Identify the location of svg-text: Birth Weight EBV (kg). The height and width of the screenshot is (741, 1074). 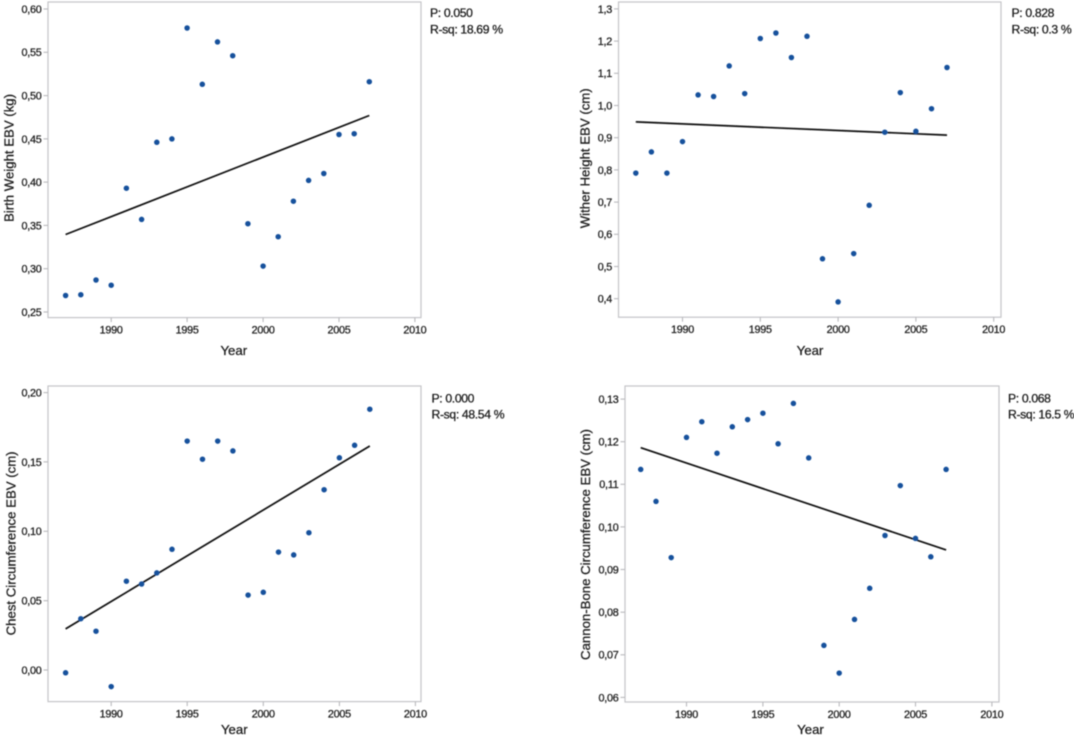
(9, 158).